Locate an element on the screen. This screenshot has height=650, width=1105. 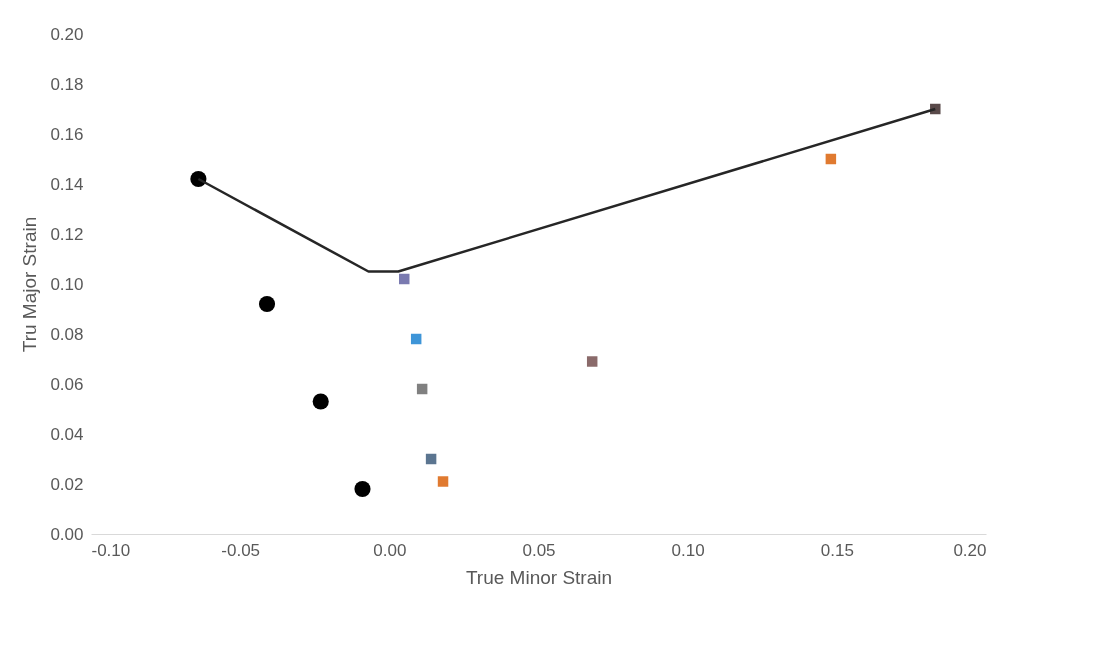
y-tick-label: 0.16 is located at coordinates (67, 134).